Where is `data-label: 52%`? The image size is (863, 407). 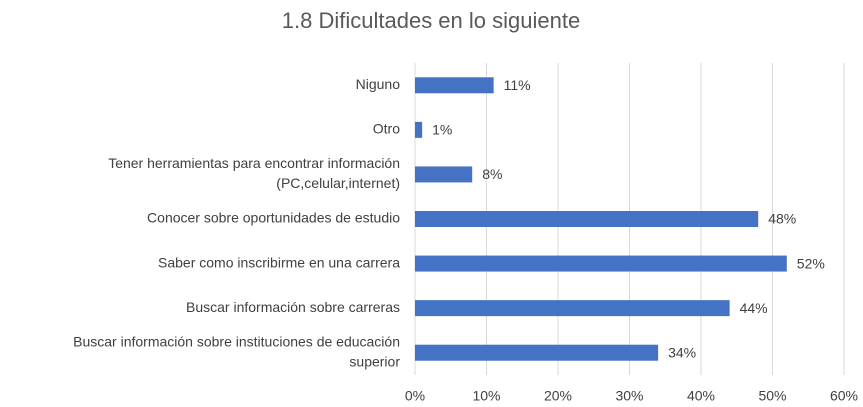
data-label: 52% is located at coordinates (811, 263).